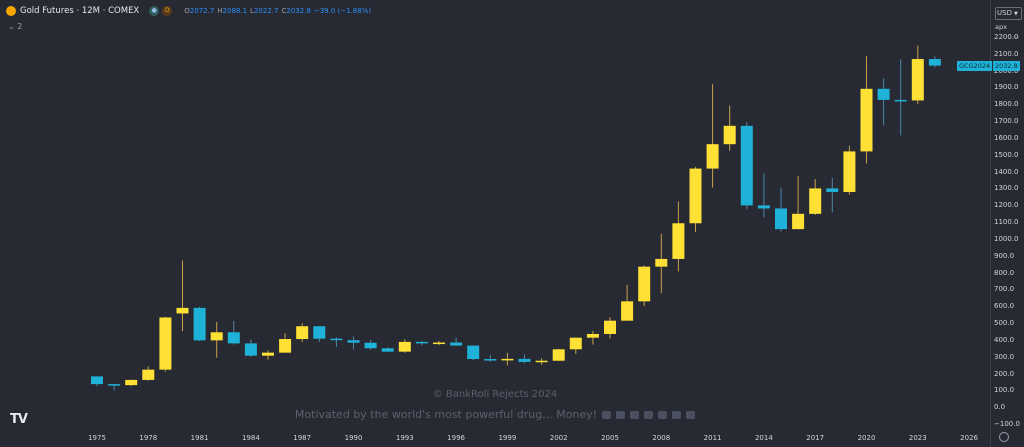  I want to click on x-tick-label: 1978, so click(148, 438).